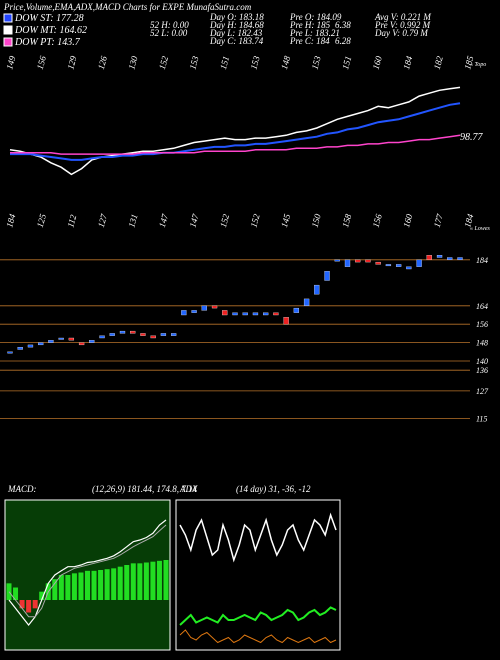 The image size is (500, 660). I want to click on rotated-label: 182, so click(438, 62).